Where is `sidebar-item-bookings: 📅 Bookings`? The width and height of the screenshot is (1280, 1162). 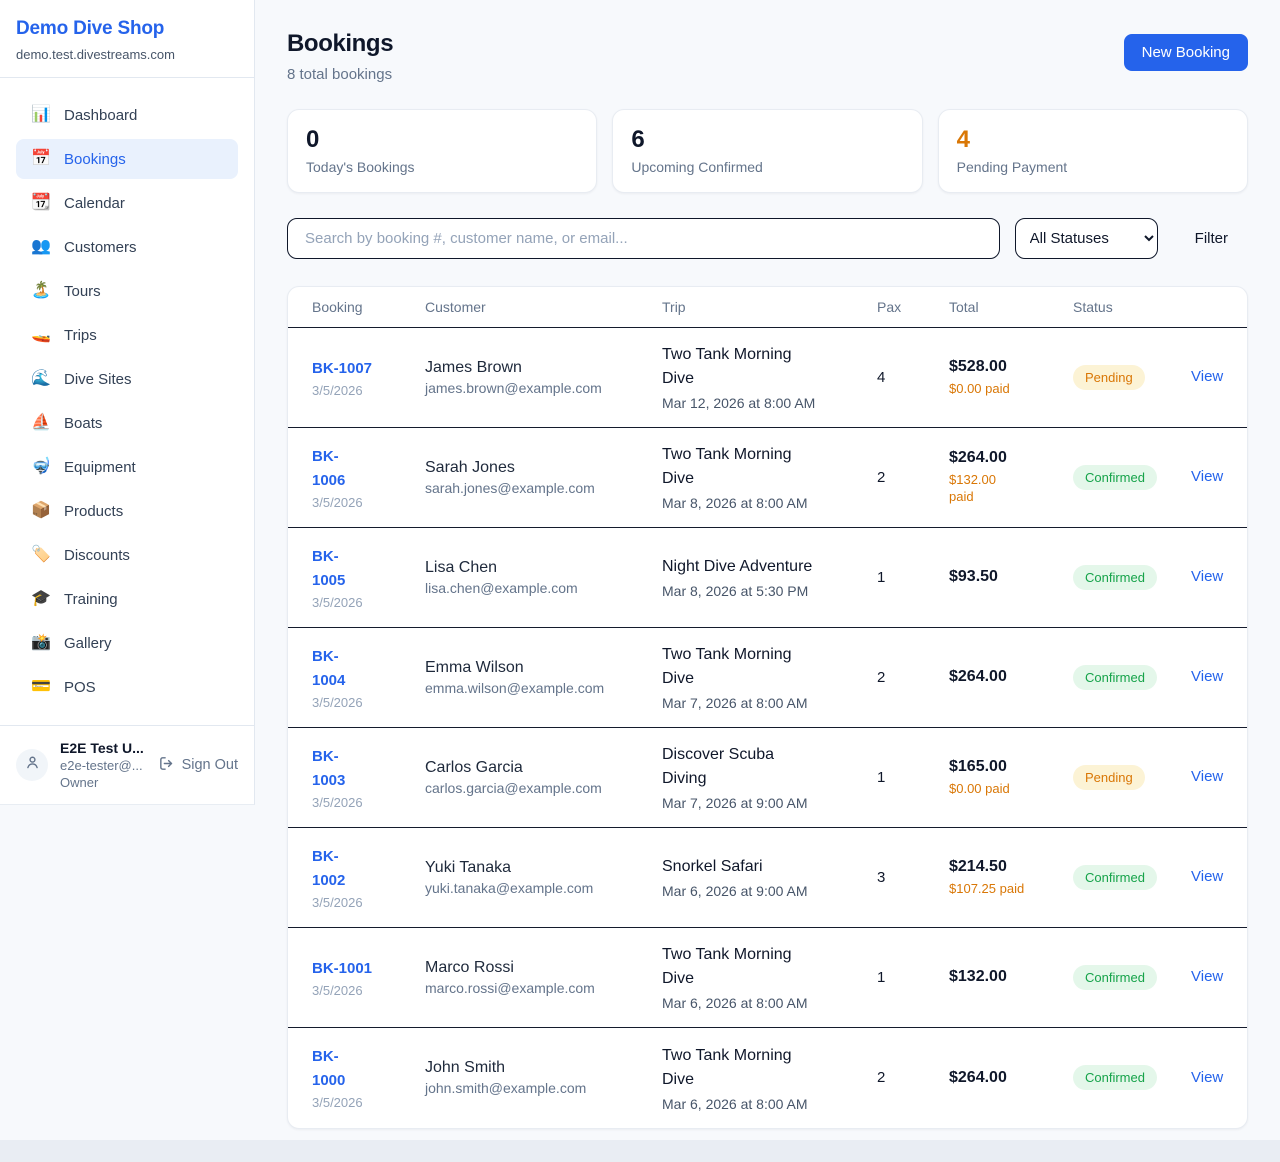
sidebar-item-bookings: 📅 Bookings is located at coordinates (127, 159).